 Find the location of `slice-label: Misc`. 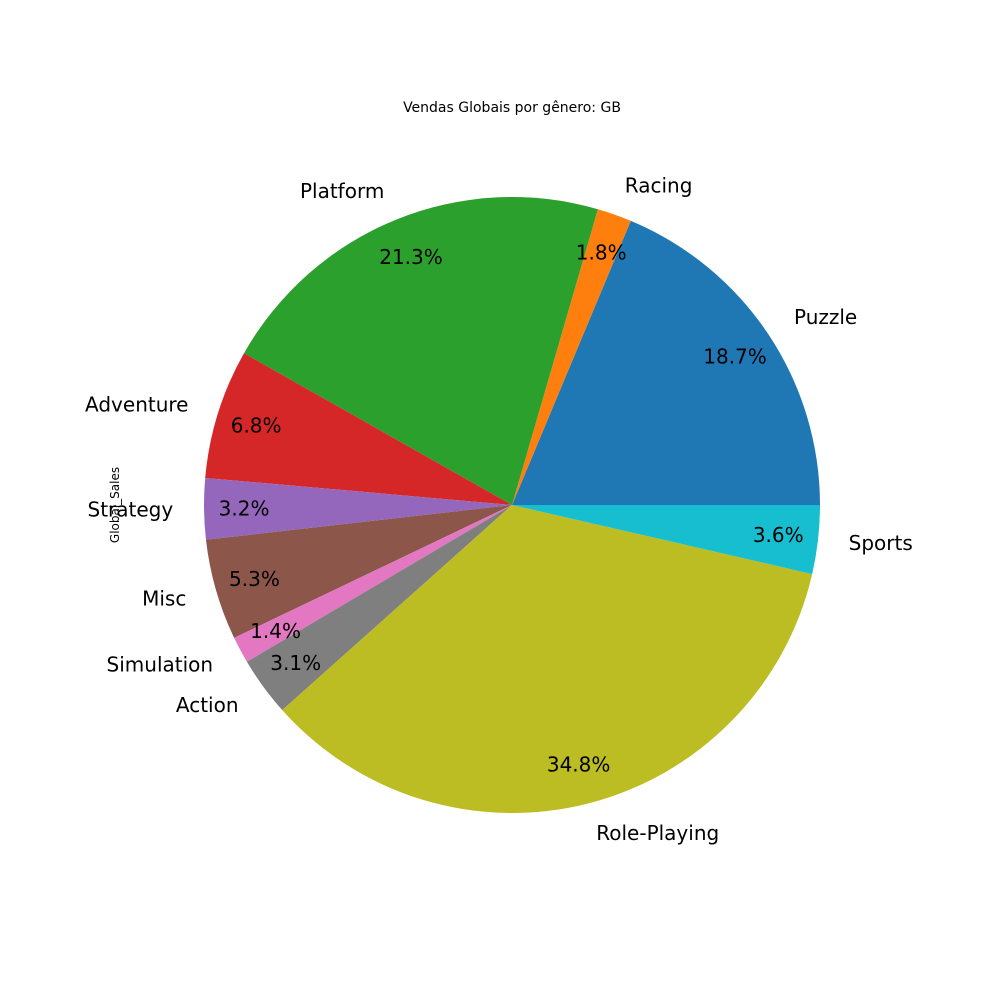

slice-label: Misc is located at coordinates (164, 598).